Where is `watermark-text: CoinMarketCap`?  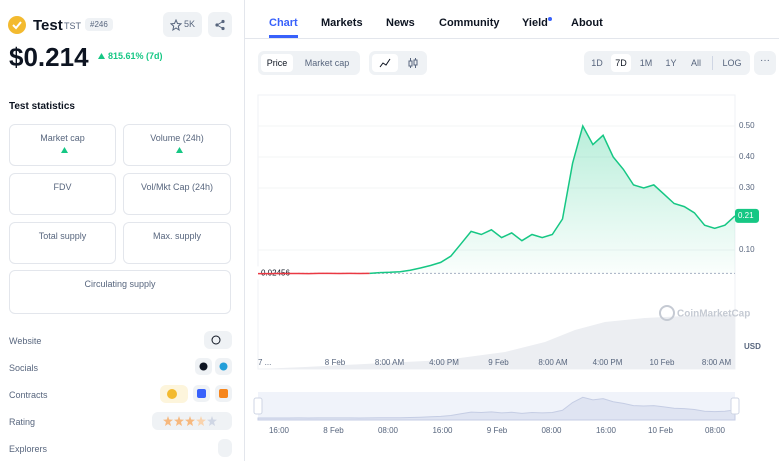
watermark-text: CoinMarketCap is located at coordinates (713, 314).